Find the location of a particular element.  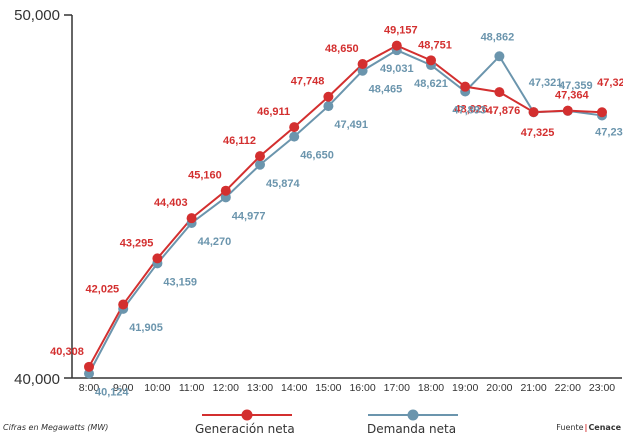

source-prefix: Fuente is located at coordinates (570, 427).